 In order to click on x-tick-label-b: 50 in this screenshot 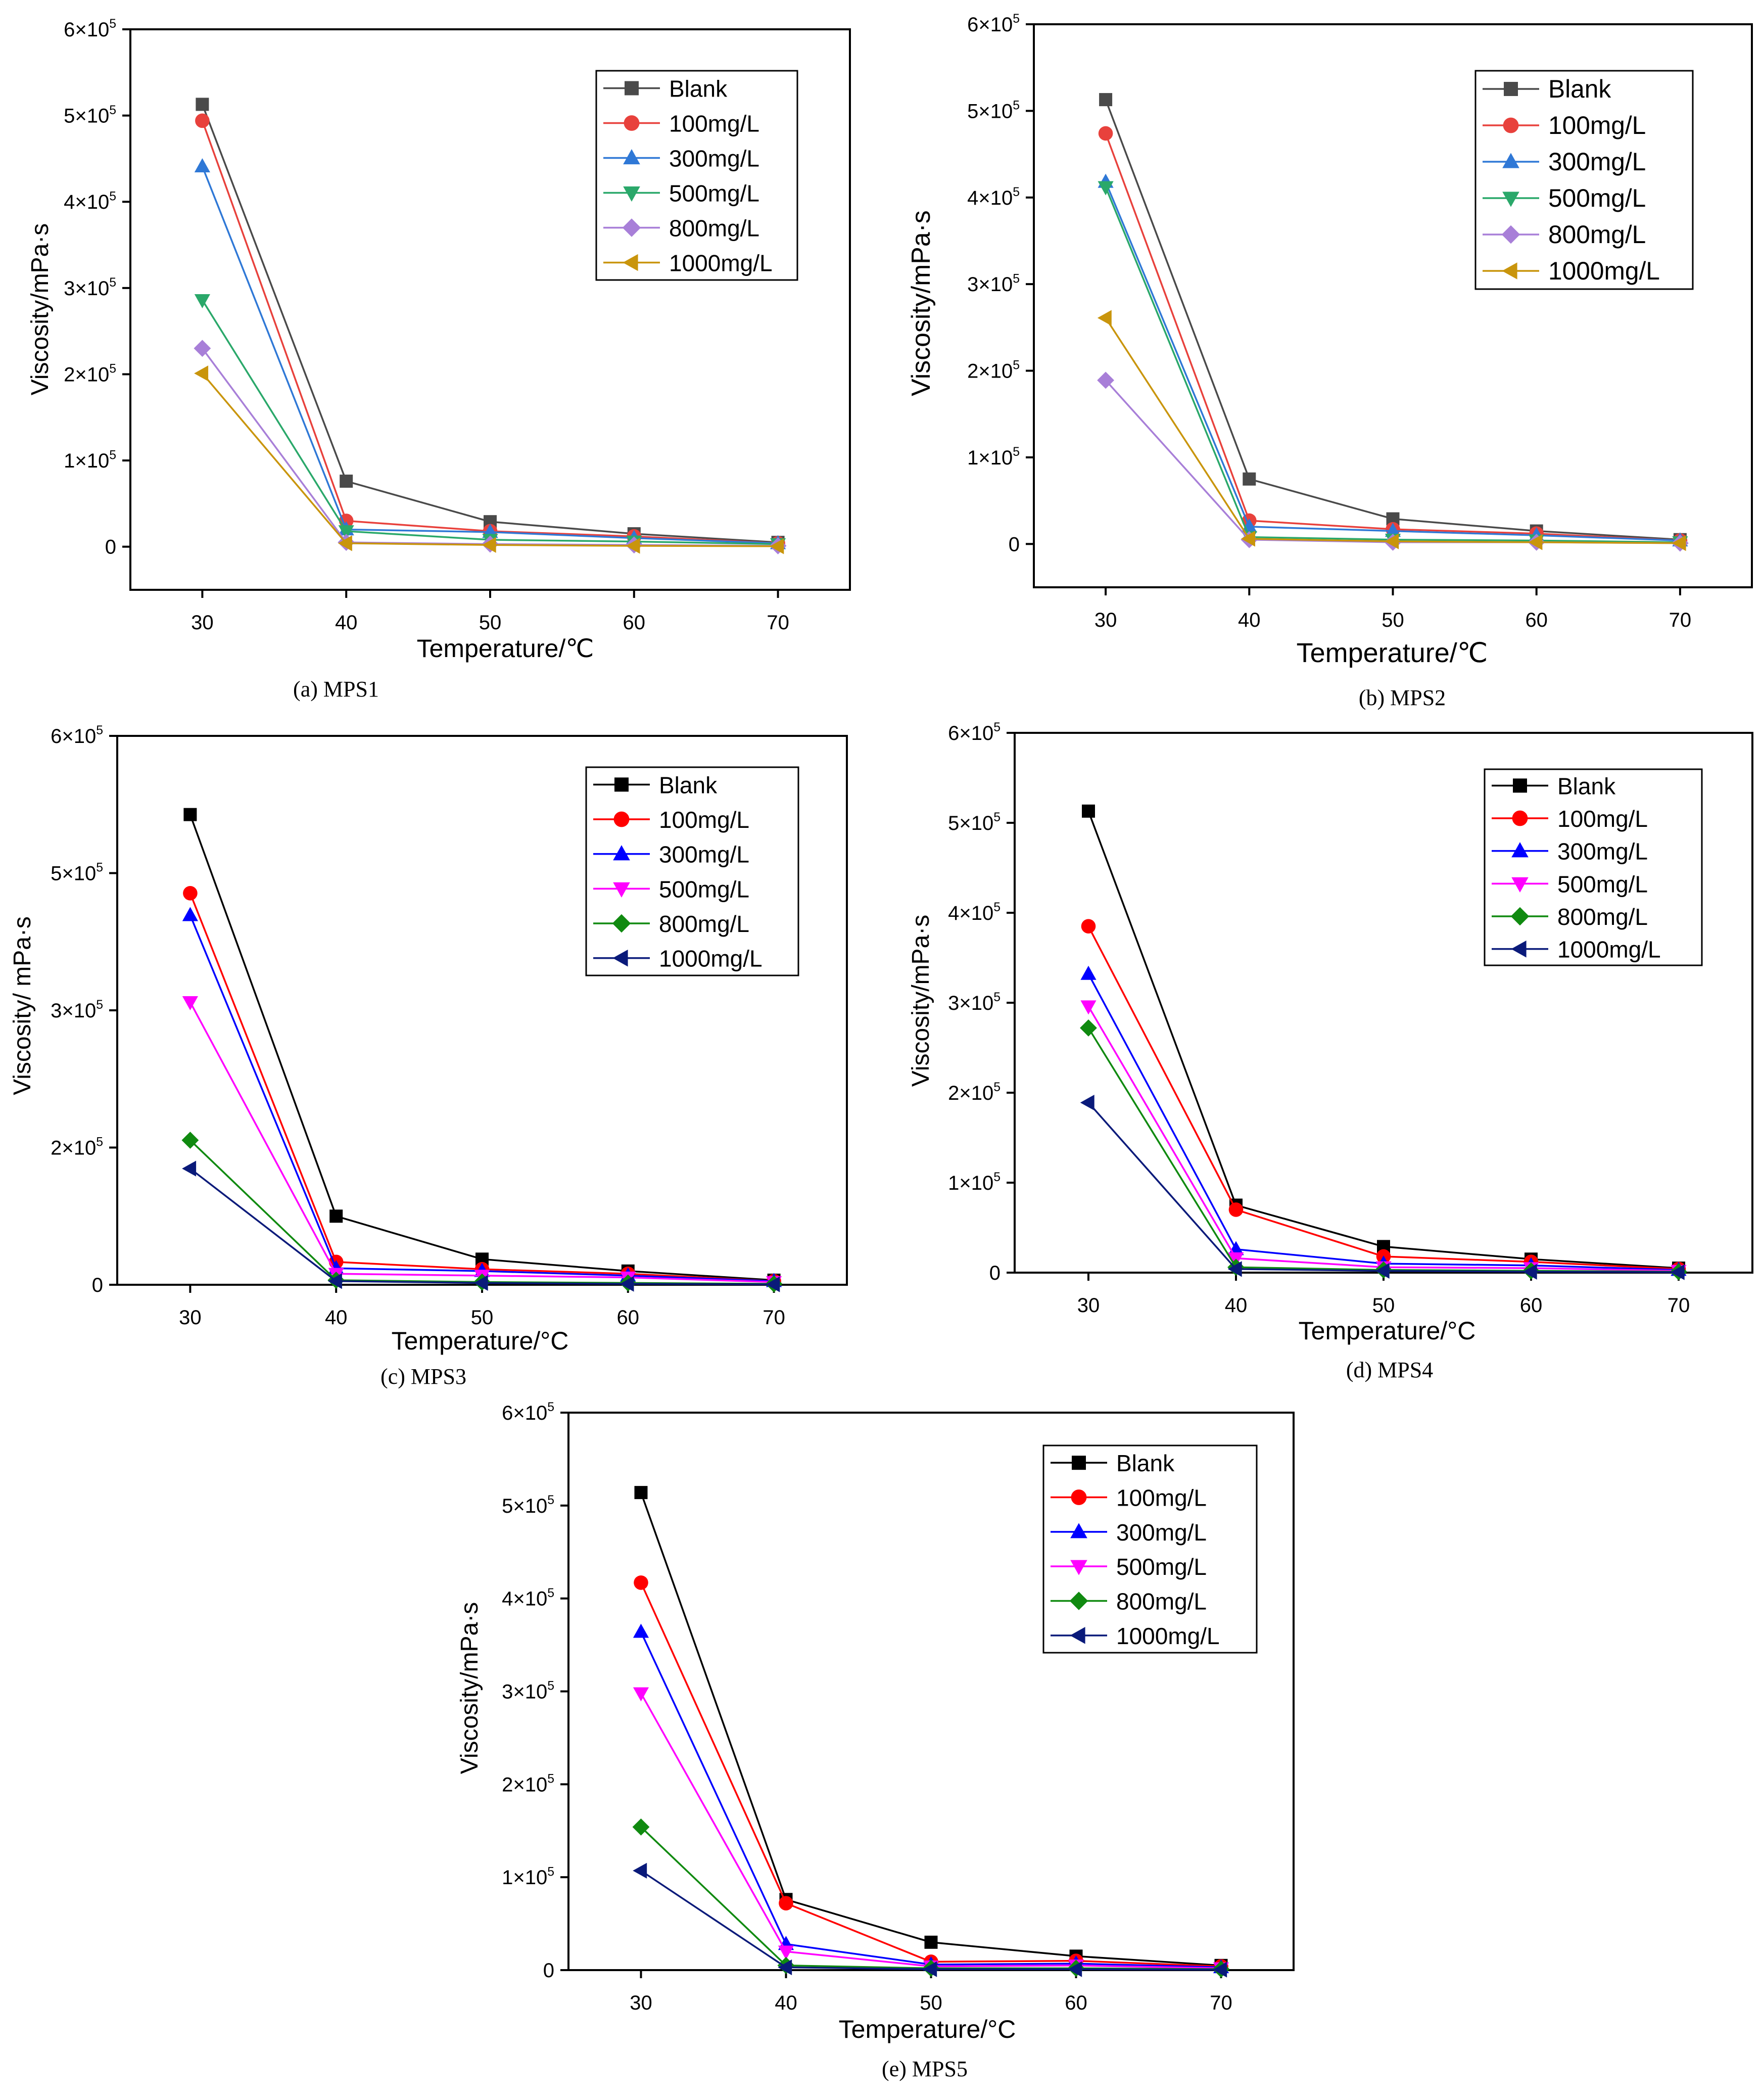, I will do `click(1393, 620)`.